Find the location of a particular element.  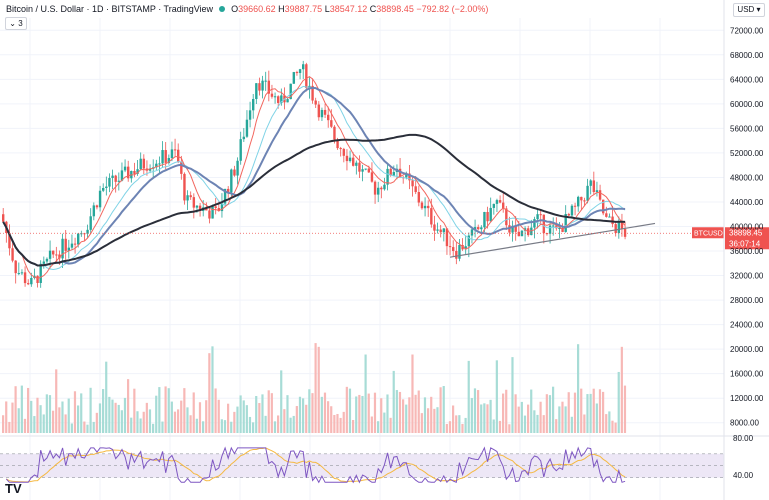

support-trendline is located at coordinates (552, 240).